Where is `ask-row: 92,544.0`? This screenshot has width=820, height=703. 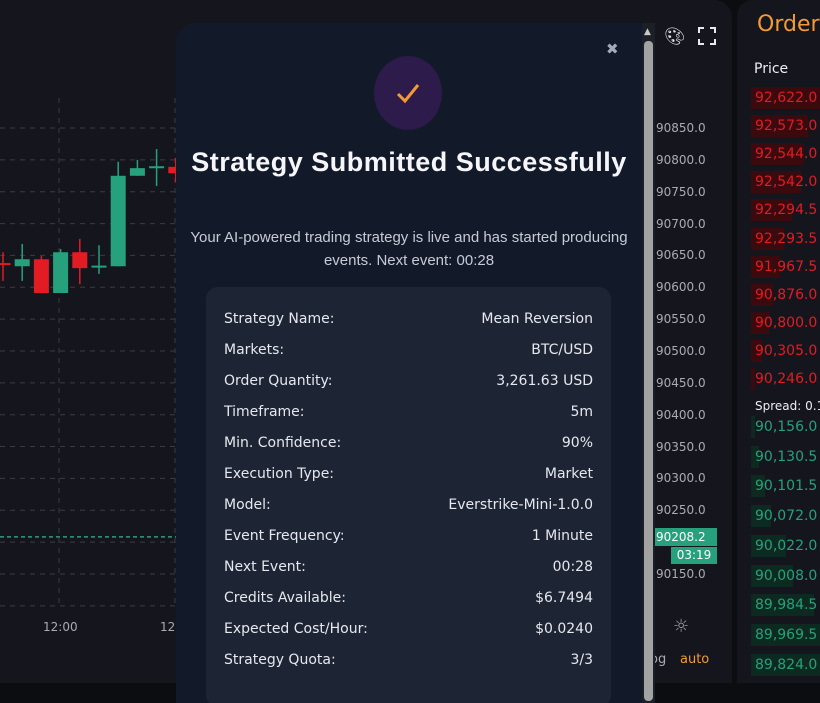 ask-row: 92,544.0 is located at coordinates (784, 154).